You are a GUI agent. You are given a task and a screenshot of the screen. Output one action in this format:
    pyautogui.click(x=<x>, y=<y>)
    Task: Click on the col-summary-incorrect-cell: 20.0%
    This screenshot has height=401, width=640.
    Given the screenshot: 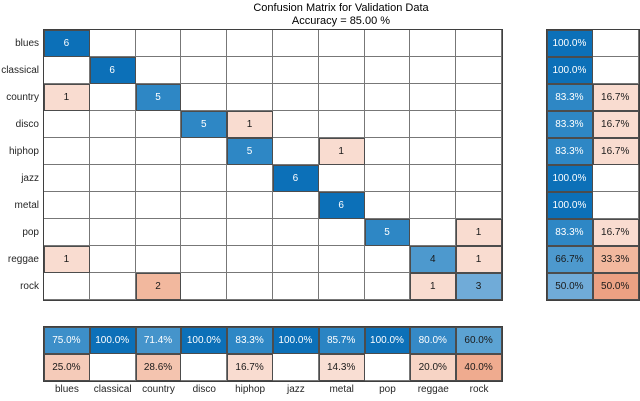 What is the action you would take?
    pyautogui.click(x=433, y=367)
    